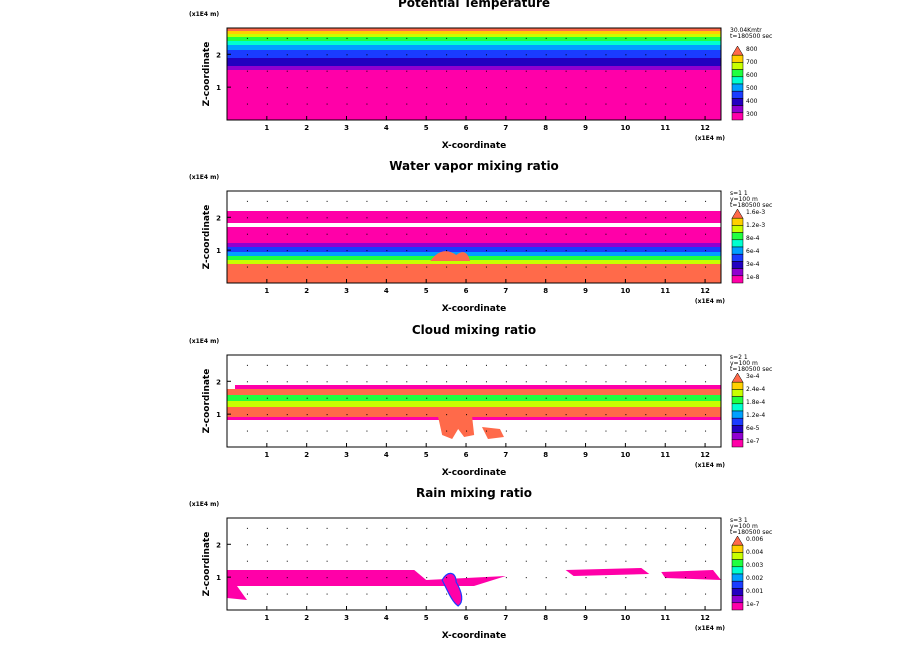  What do you see at coordinates (744, 363) in the screenshot?
I see `info-text: y=100 m` at bounding box center [744, 363].